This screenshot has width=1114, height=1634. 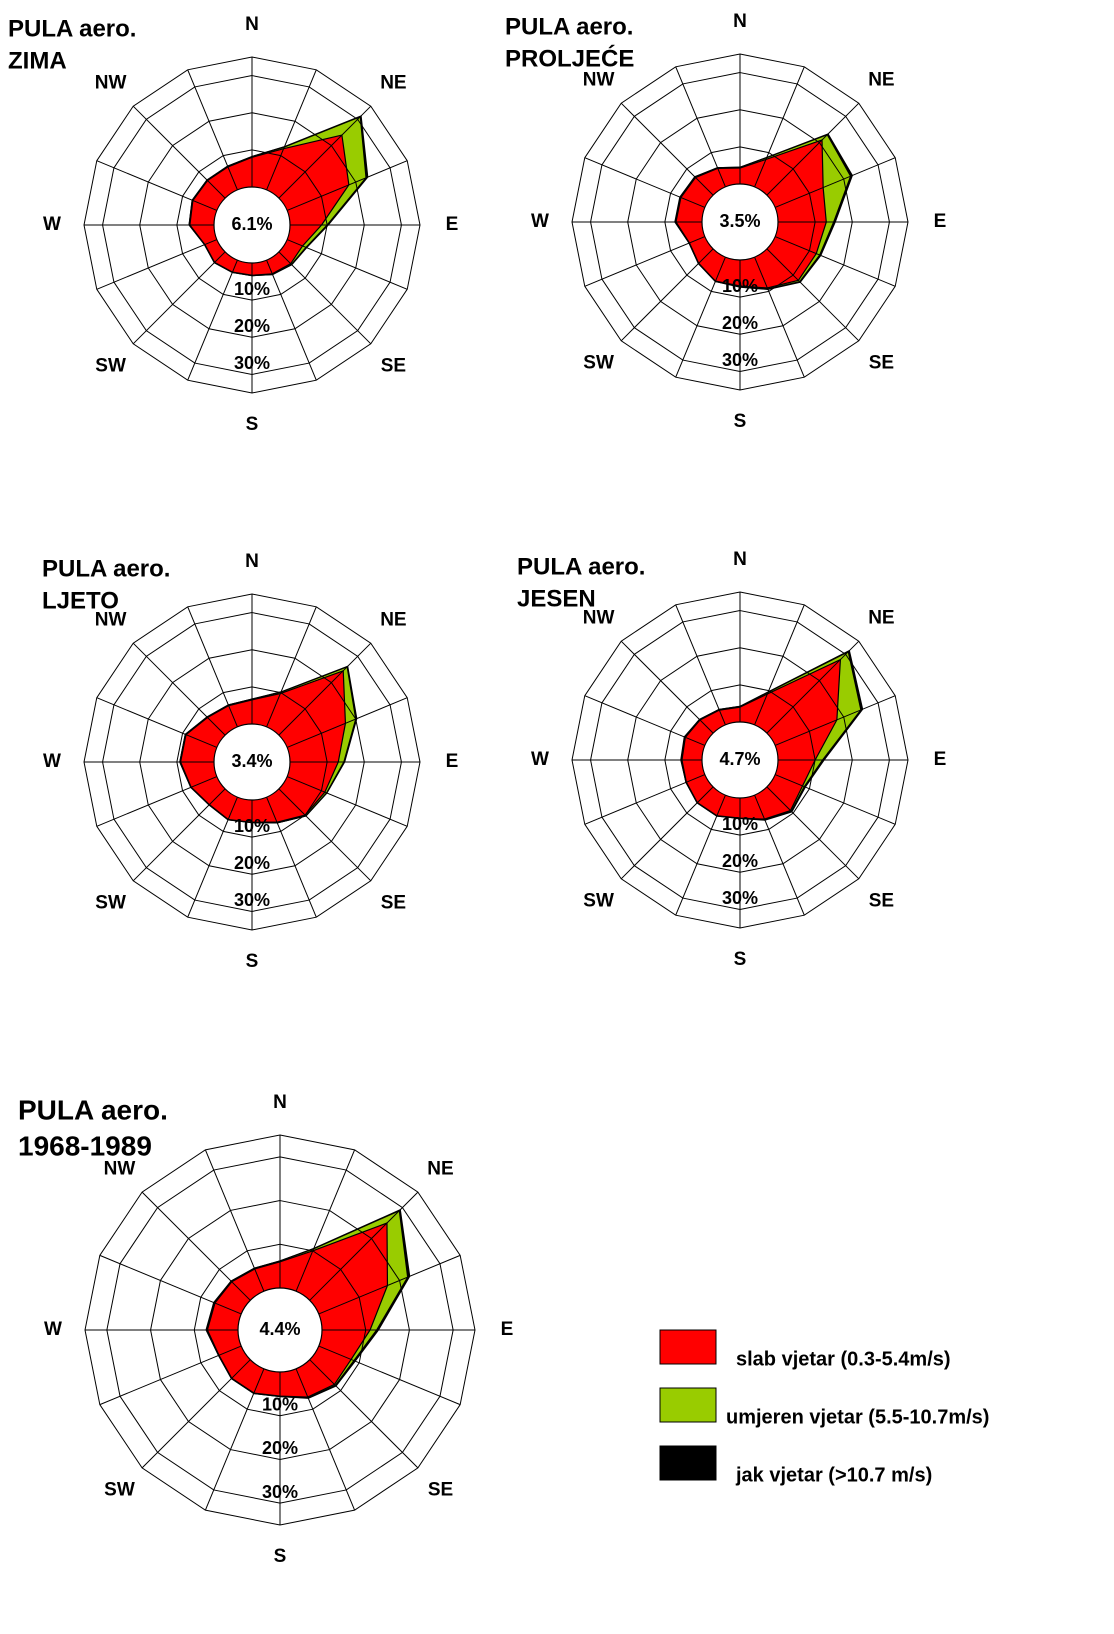 I want to click on wind-rose: 6.1% 10% 20% 30% N NE E SE S SW W NW PULA aero. ZIMA, so click(x=233, y=224).